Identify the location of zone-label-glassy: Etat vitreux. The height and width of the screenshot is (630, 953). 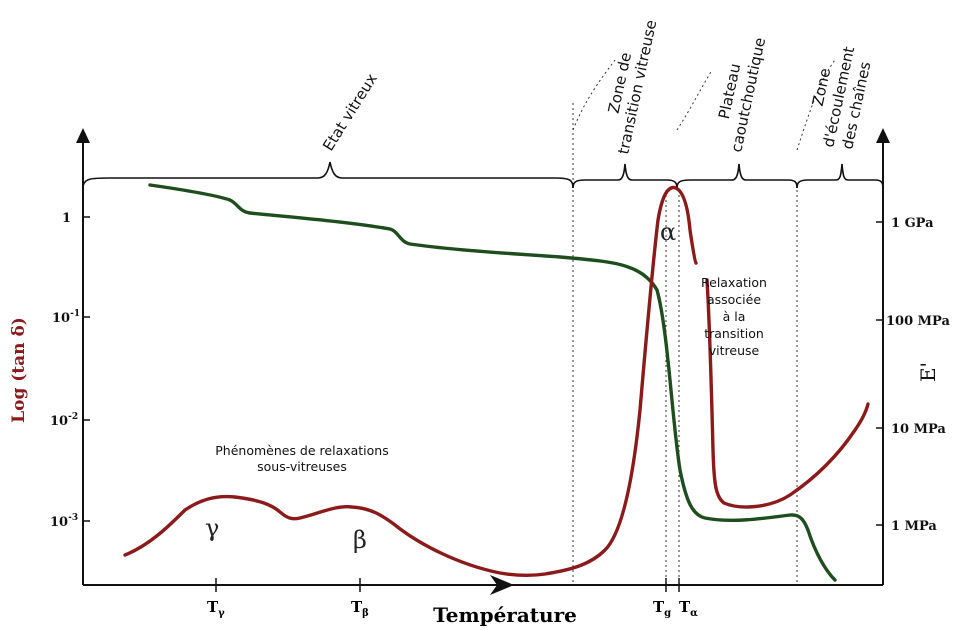
(350, 112).